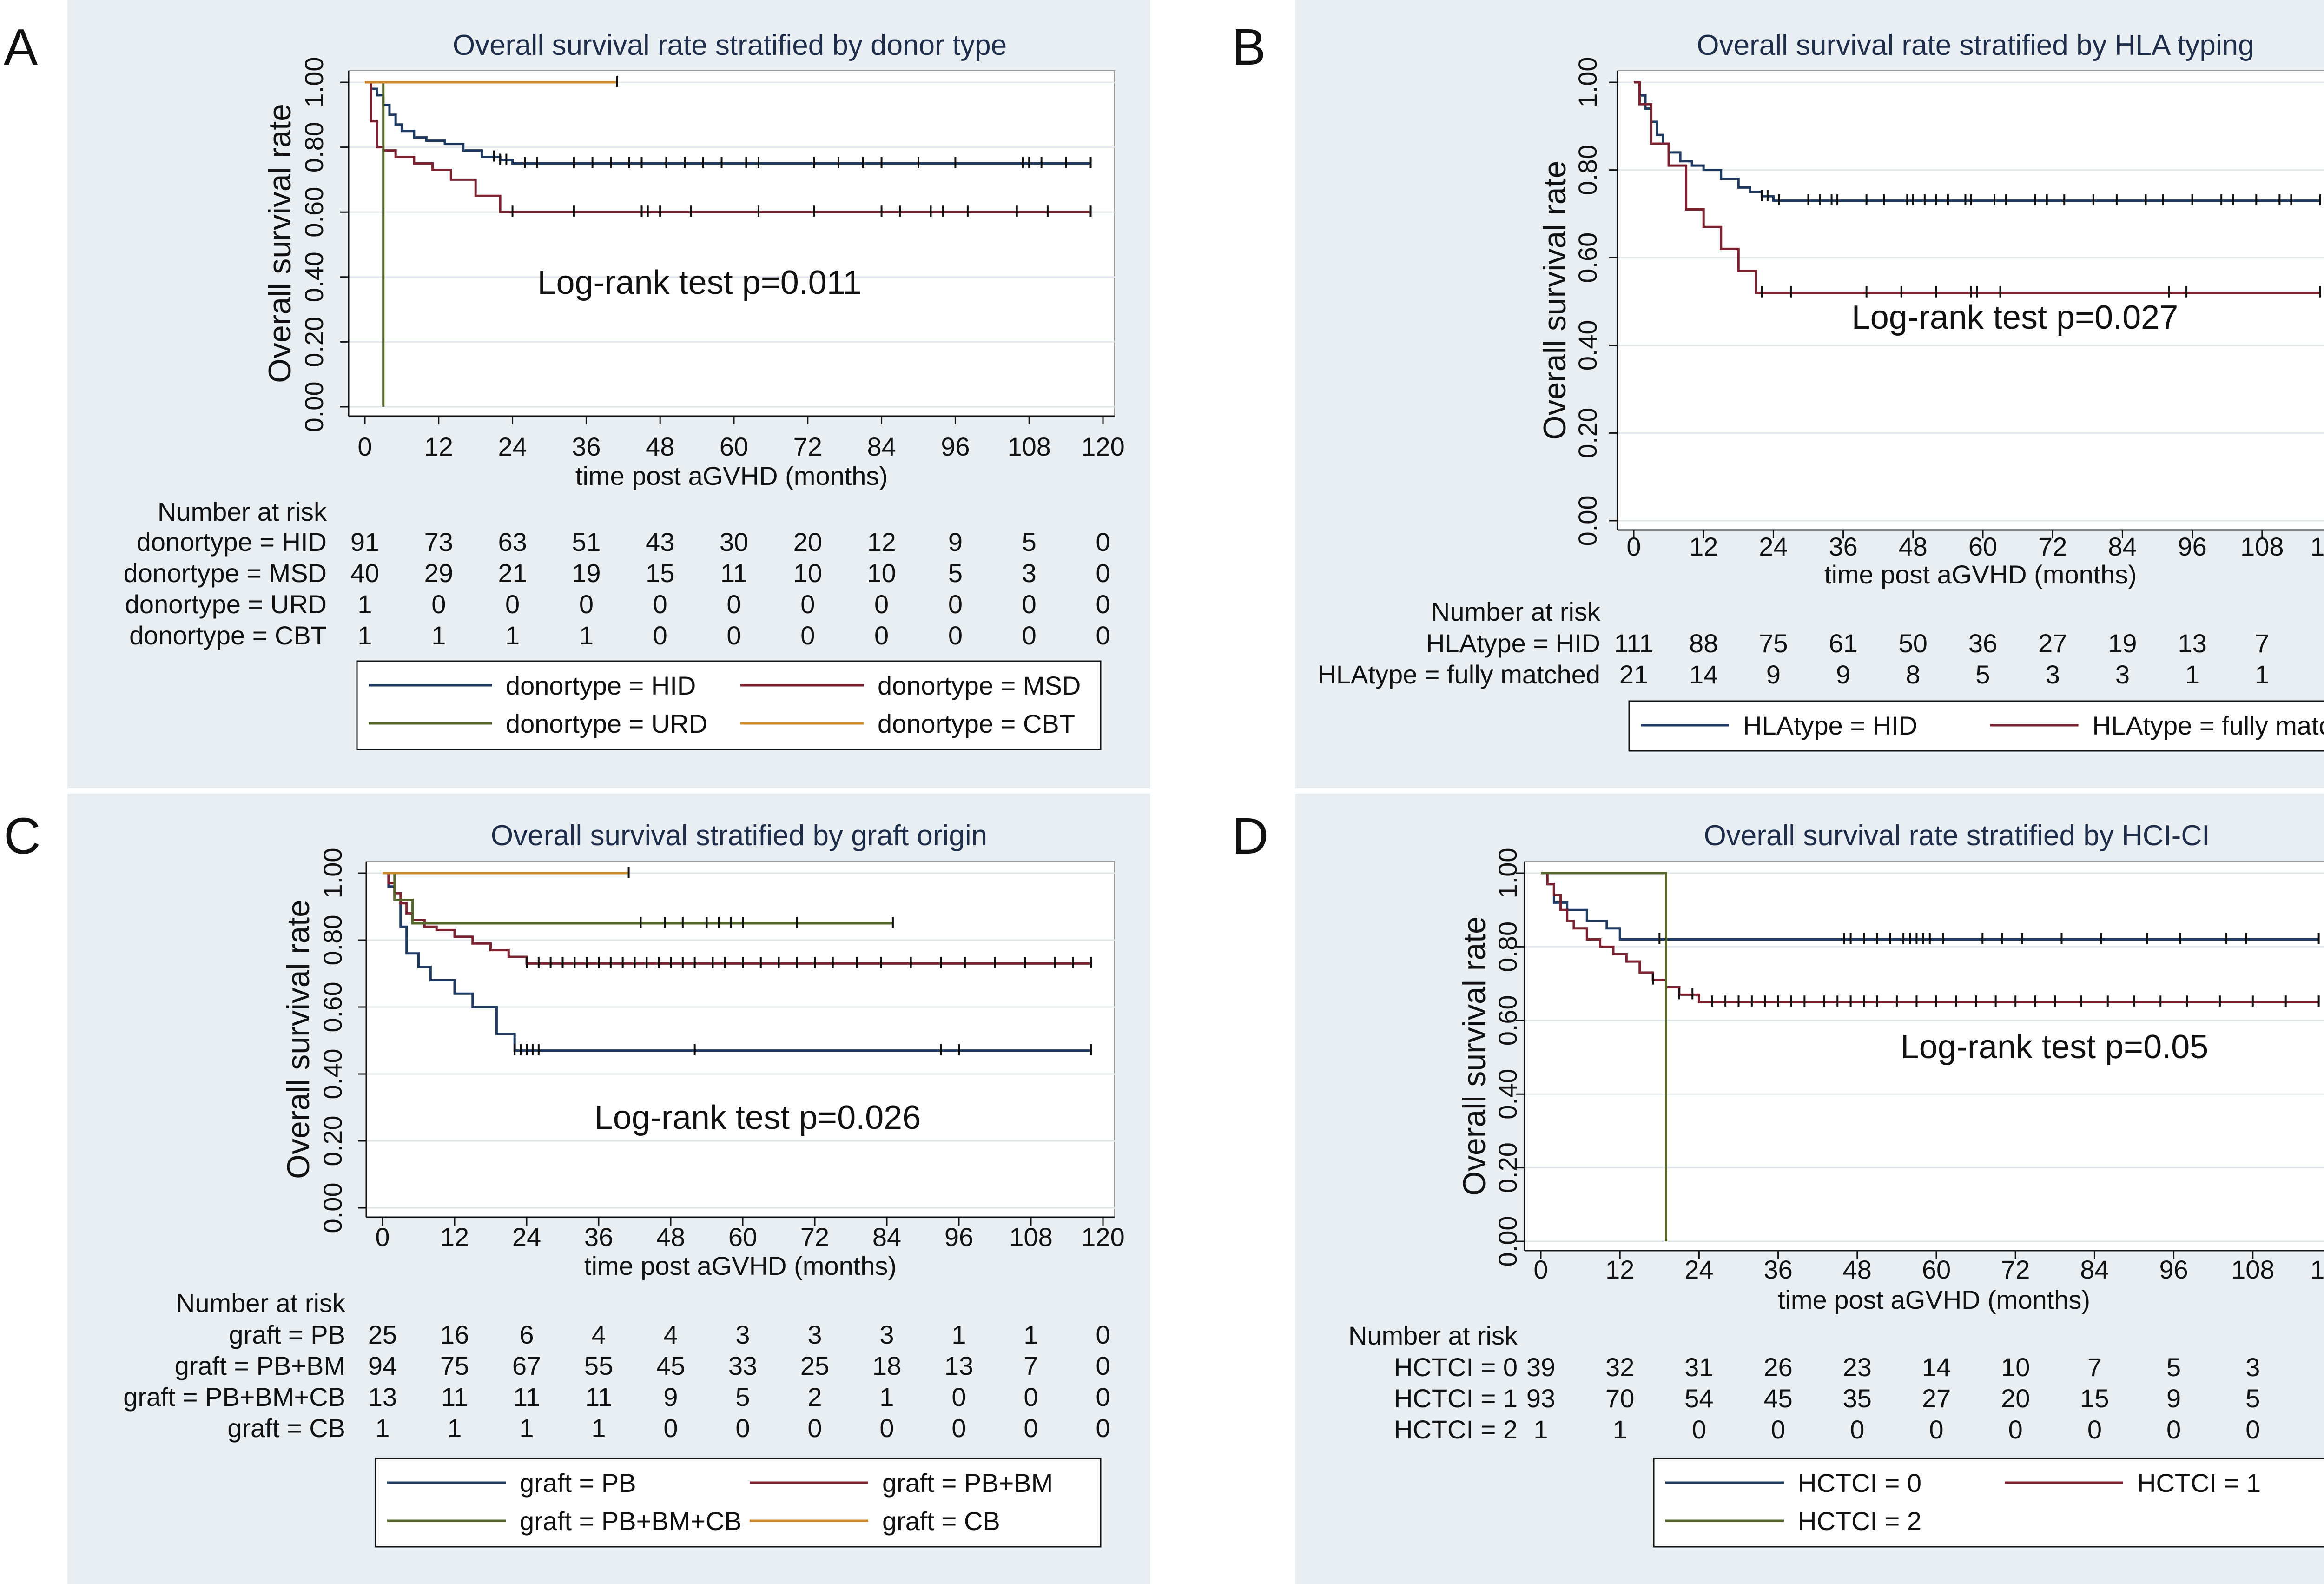 The image size is (2324, 1584). I want to click on risk-count: 40, so click(364, 573).